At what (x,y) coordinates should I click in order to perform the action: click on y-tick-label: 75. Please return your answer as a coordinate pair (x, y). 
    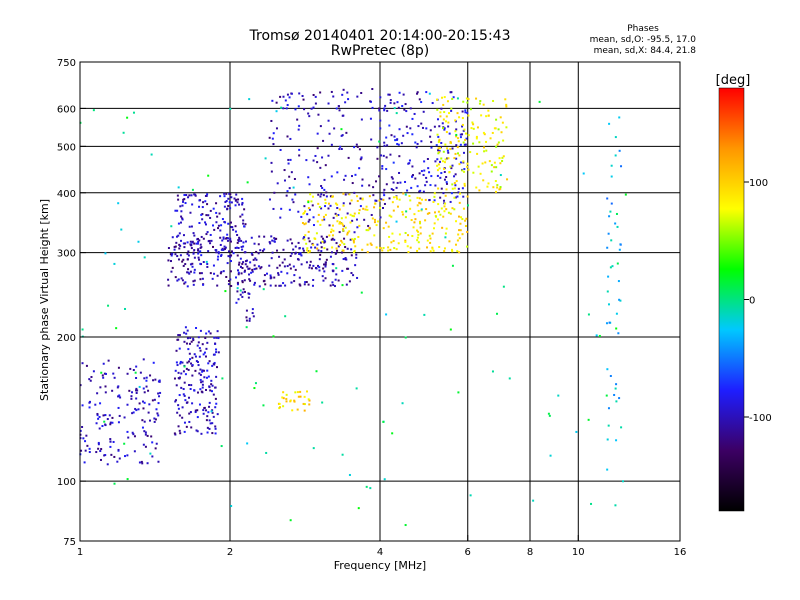
    Looking at the image, I should click on (69, 542).